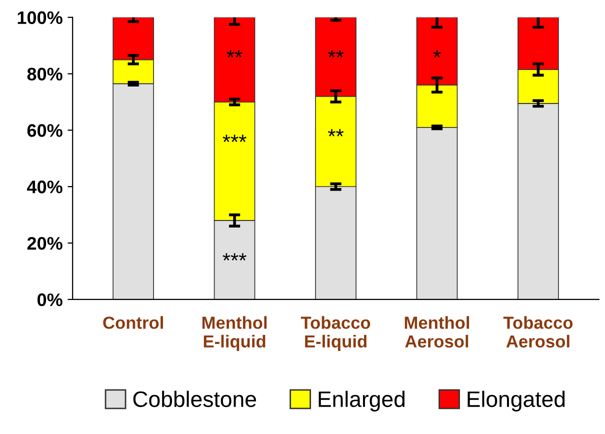 This screenshot has height=434, width=605. What do you see at coordinates (234, 334) in the screenshot?
I see `x-tick-label: Menthol E-liquid` at bounding box center [234, 334].